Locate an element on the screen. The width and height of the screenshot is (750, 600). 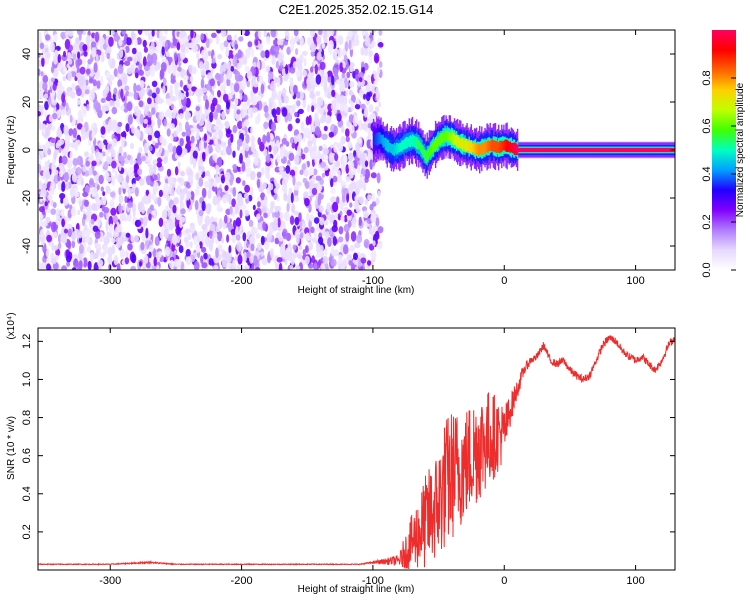
colorbar-label: Normalized spectral amplitude is located at coordinates (740, 149).